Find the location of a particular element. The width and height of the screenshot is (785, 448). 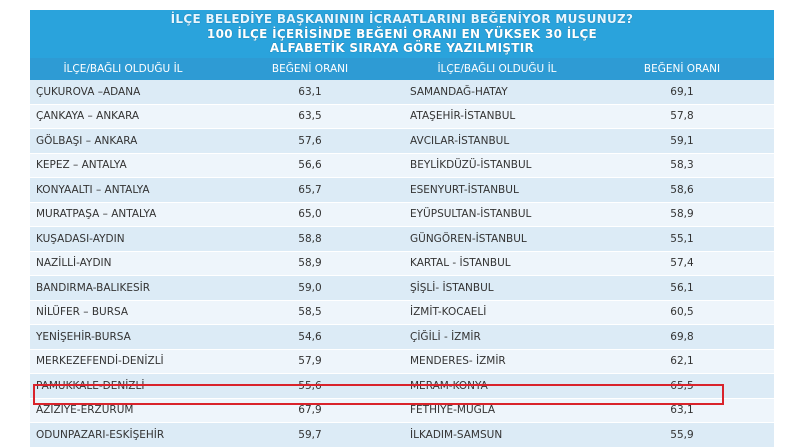

district-cell-right: ŞİŞLİ- İSTANBUL is located at coordinates (497, 288).